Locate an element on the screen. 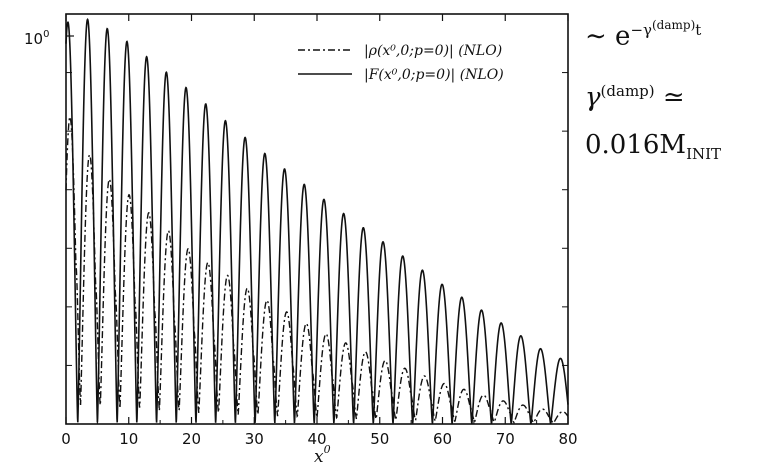  x-tick-label: 30 is located at coordinates (254, 439).